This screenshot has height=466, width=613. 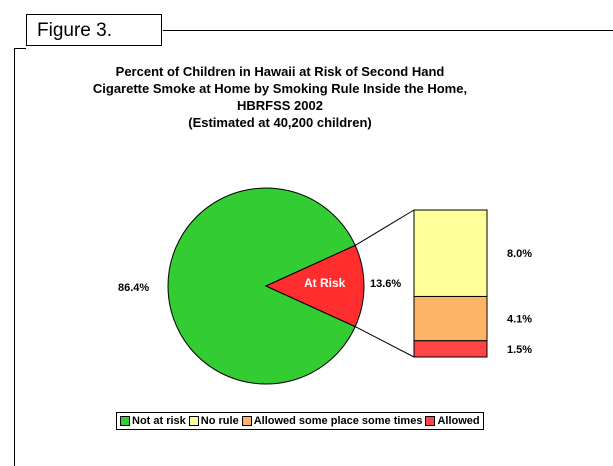 What do you see at coordinates (450, 349) in the screenshot?
I see `bar-segment-allowed` at bounding box center [450, 349].